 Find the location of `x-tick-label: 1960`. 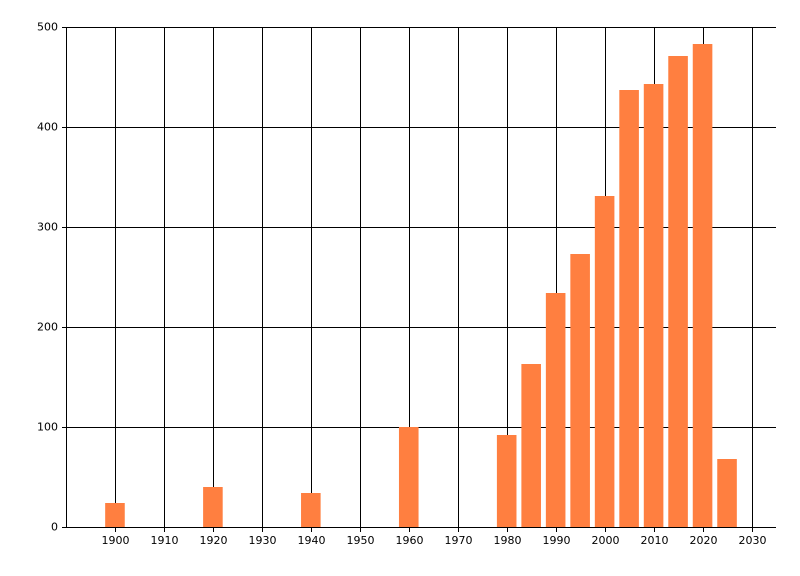

x-tick-label: 1960 is located at coordinates (410, 540).